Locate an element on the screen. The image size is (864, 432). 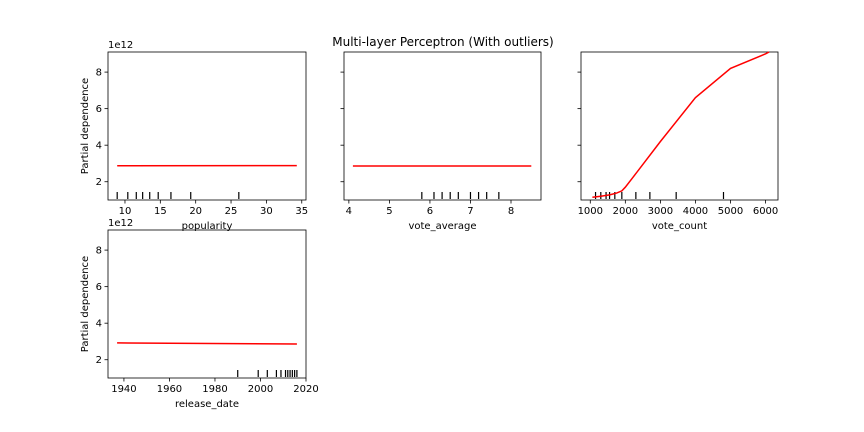
x-tick-label: 10 is located at coordinates (125, 211).